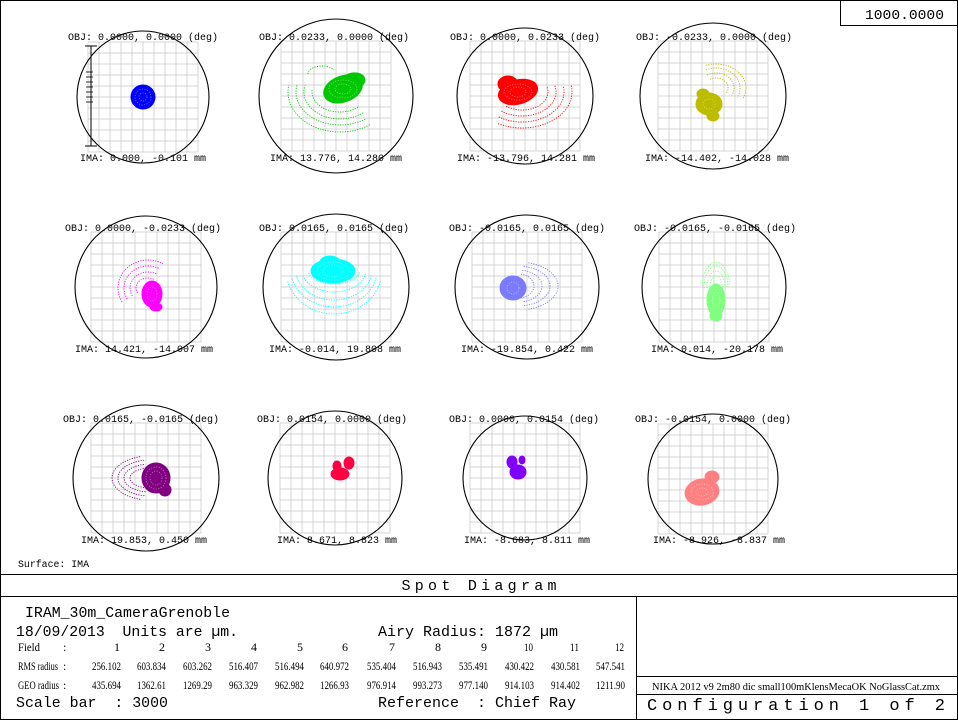 This screenshot has width=958, height=720. I want to click on reference-label: Reference : Chief Ray, so click(477, 703).